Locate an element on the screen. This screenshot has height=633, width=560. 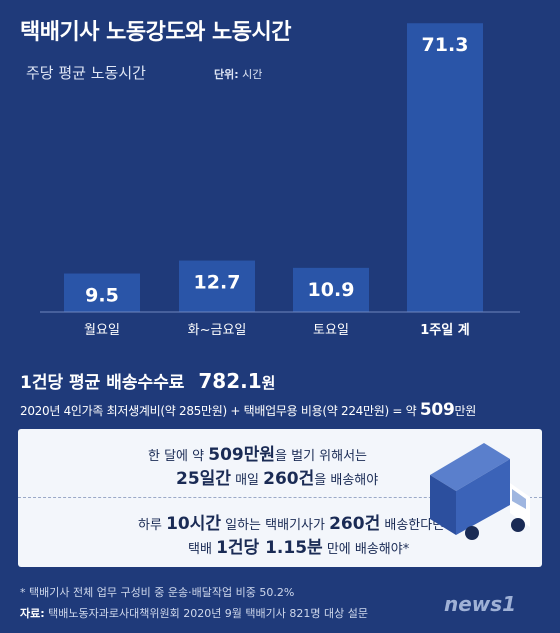
bar-value-label: 10.9 is located at coordinates (331, 290).